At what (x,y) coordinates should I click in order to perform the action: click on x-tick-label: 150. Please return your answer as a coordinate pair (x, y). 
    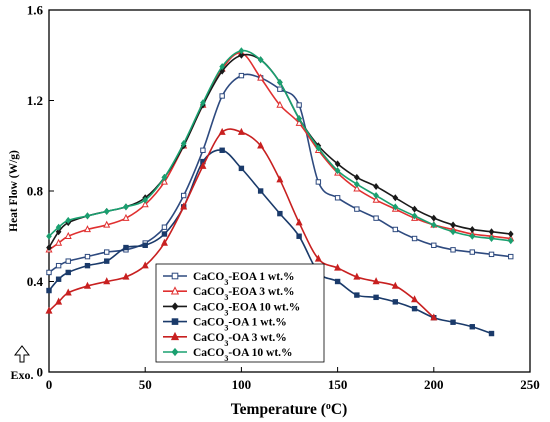
    Looking at the image, I should click on (338, 384).